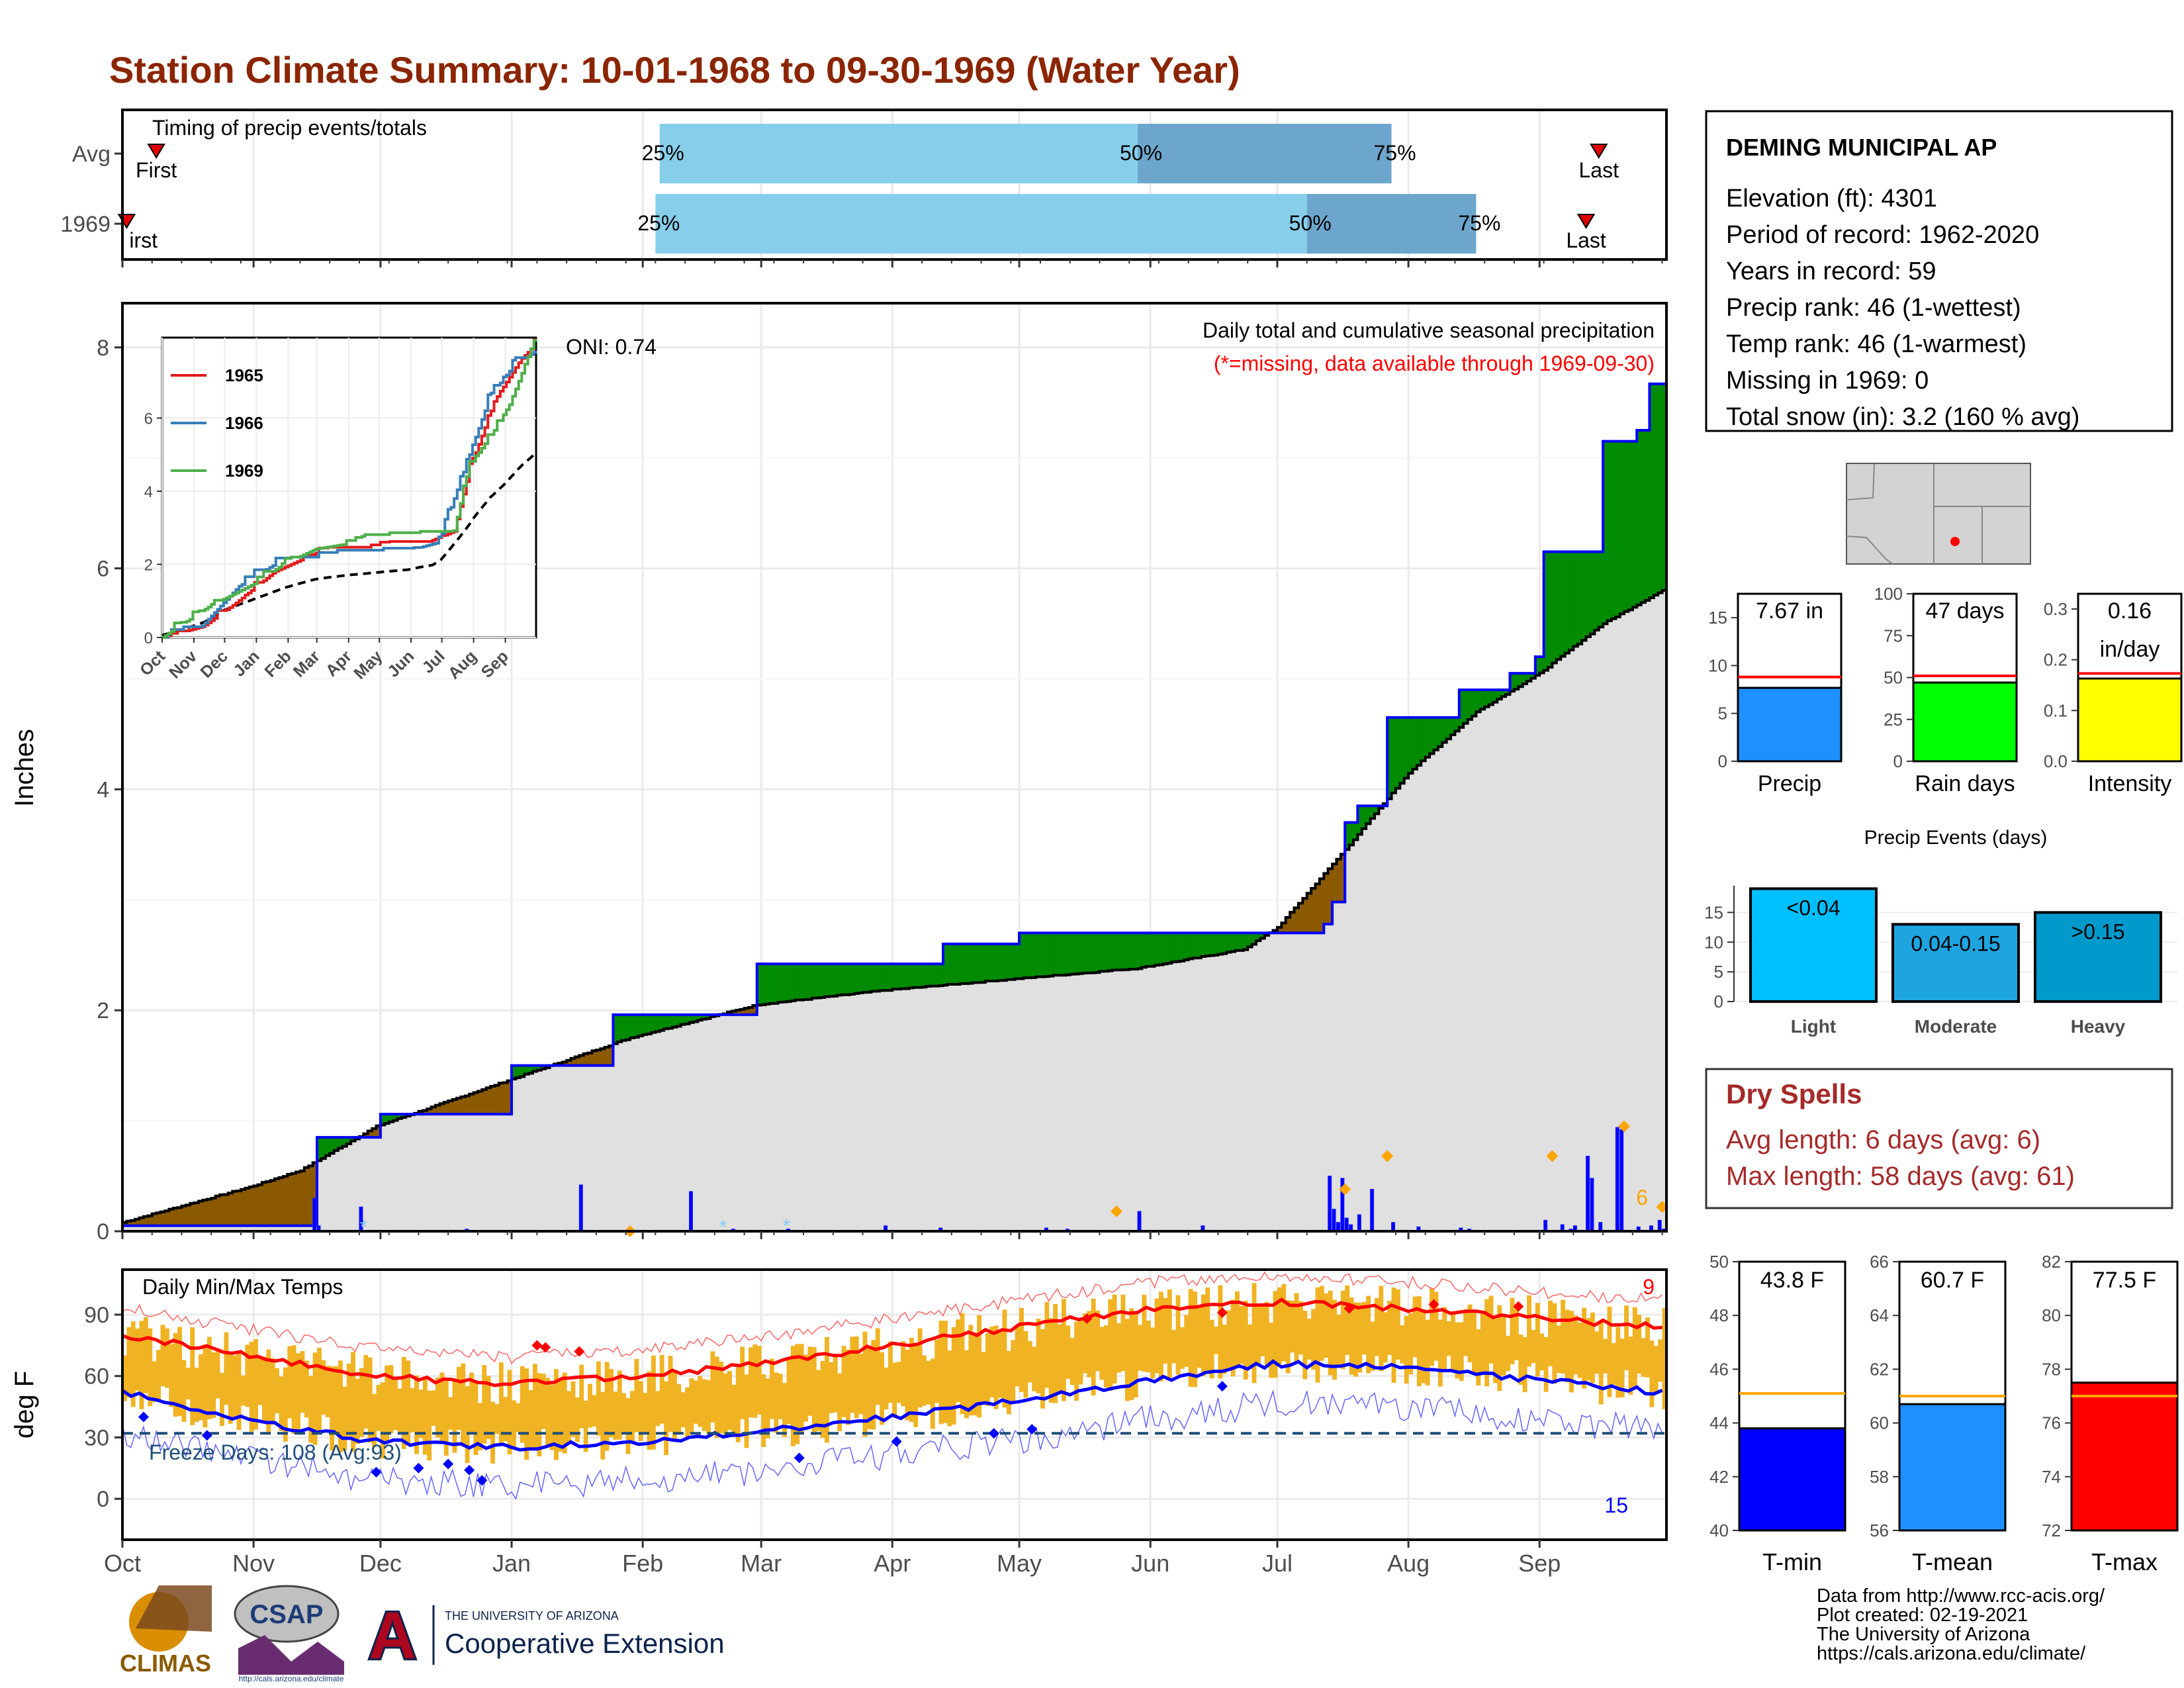  I want to click on month-label: Oct, so click(122, 1563).